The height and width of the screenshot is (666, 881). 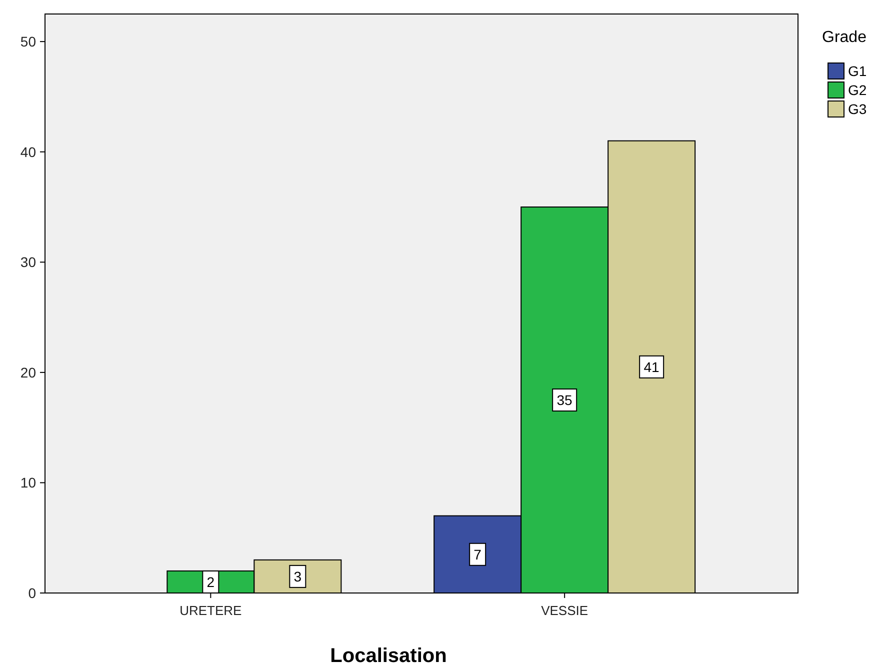 I want to click on data-label: 41, so click(x=652, y=366).